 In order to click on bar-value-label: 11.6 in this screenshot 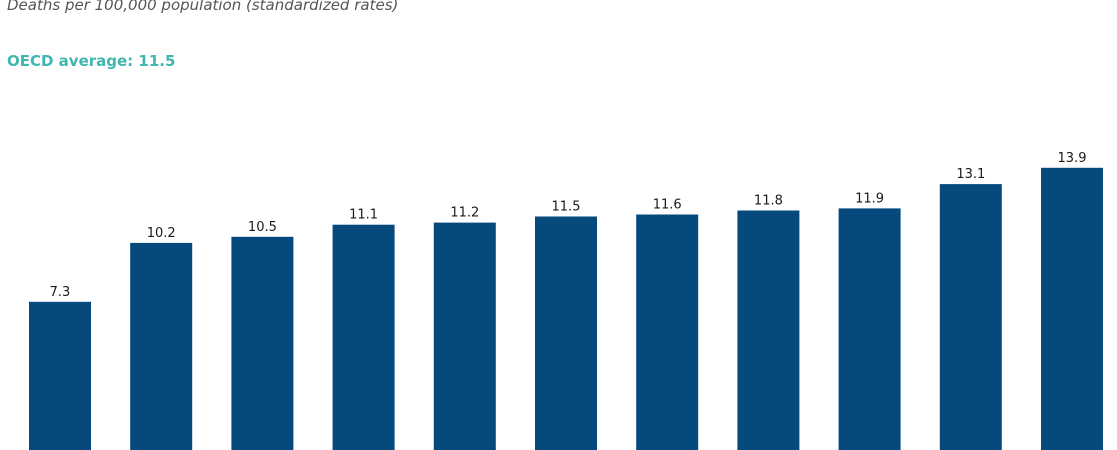, I will do `click(667, 205)`.